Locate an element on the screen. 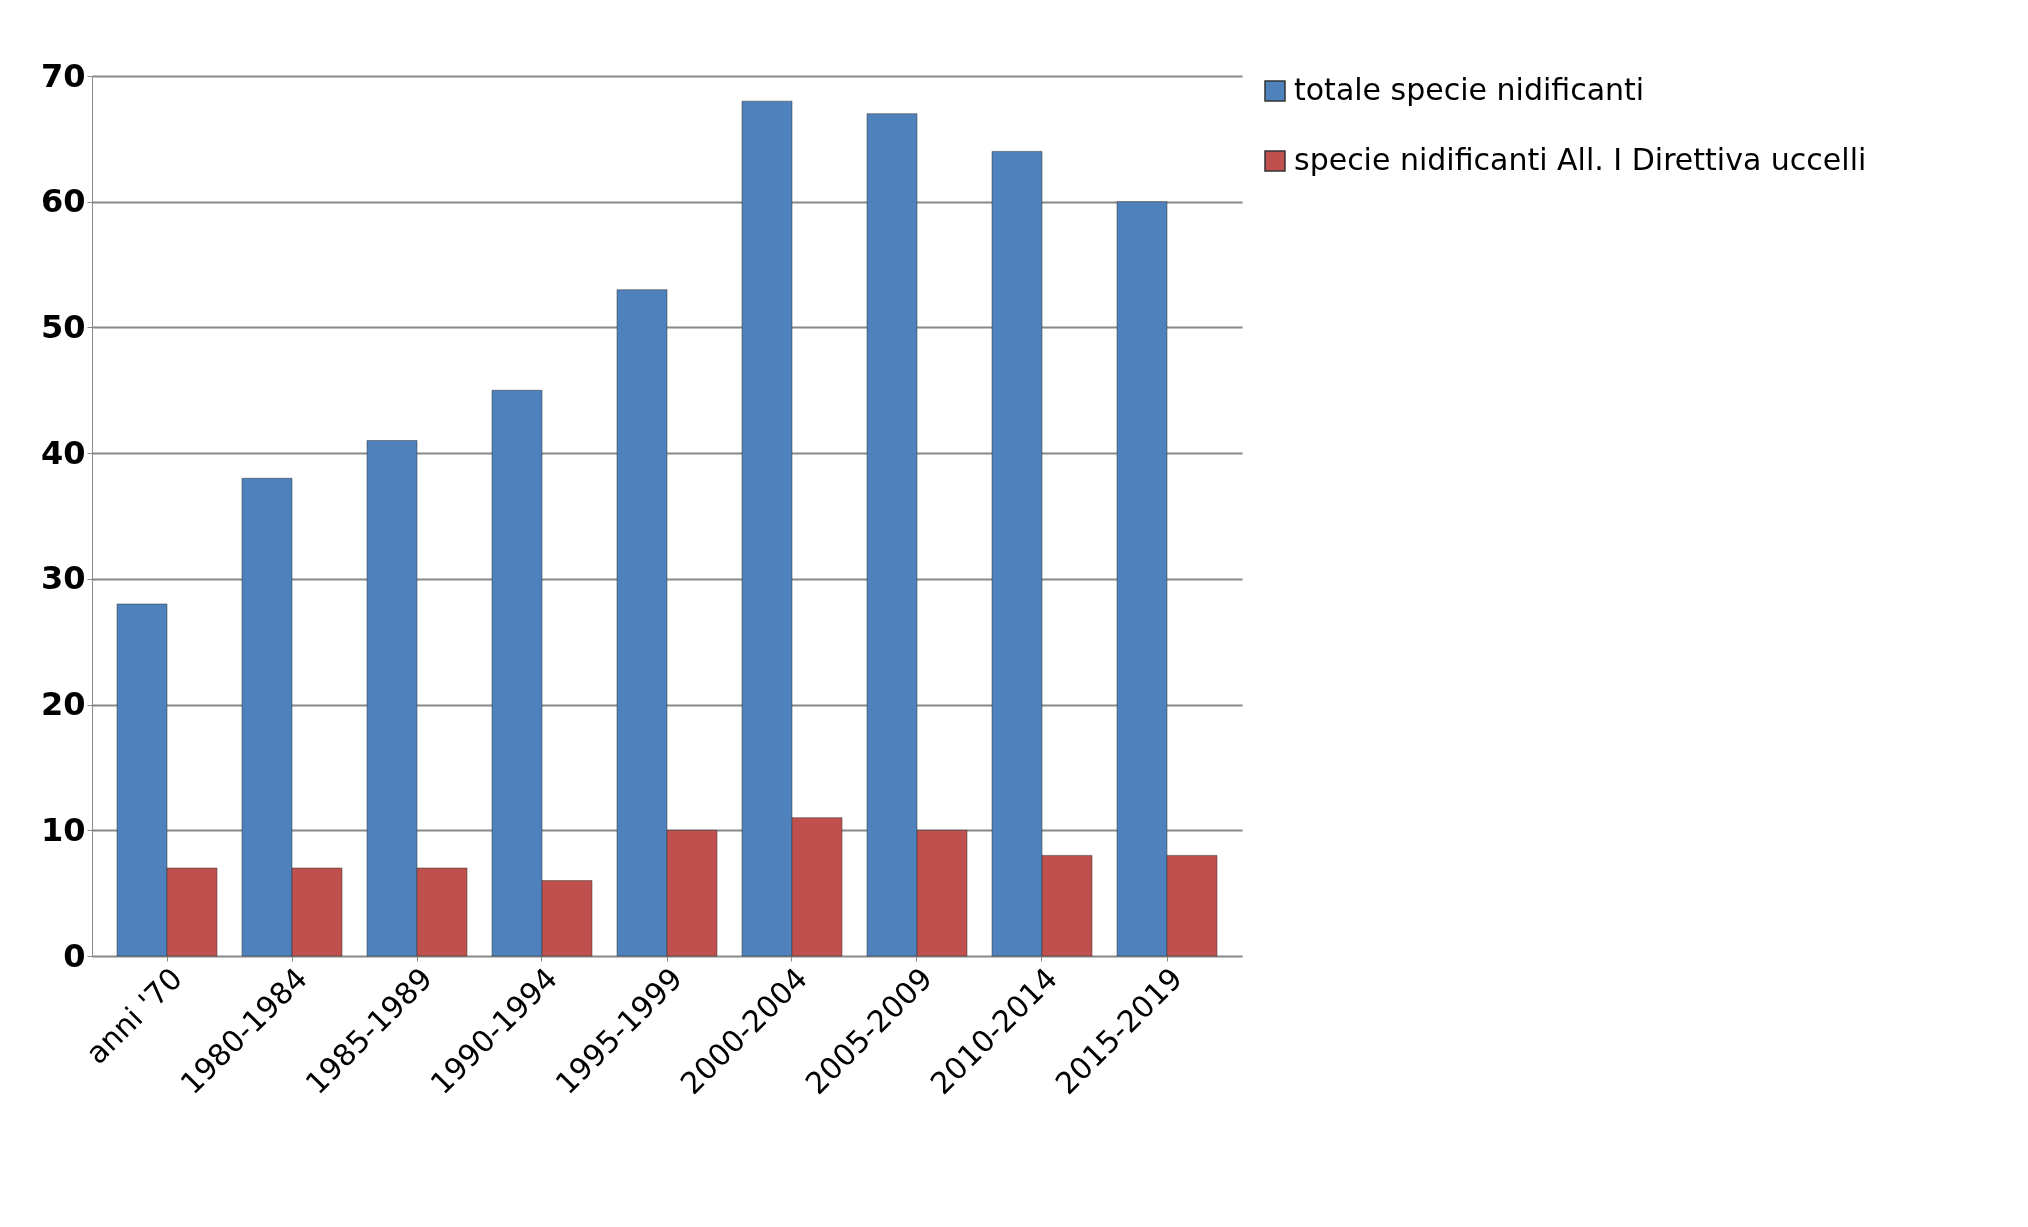 The height and width of the screenshot is (1227, 2028). y-tick-label: 50 is located at coordinates (63, 326).